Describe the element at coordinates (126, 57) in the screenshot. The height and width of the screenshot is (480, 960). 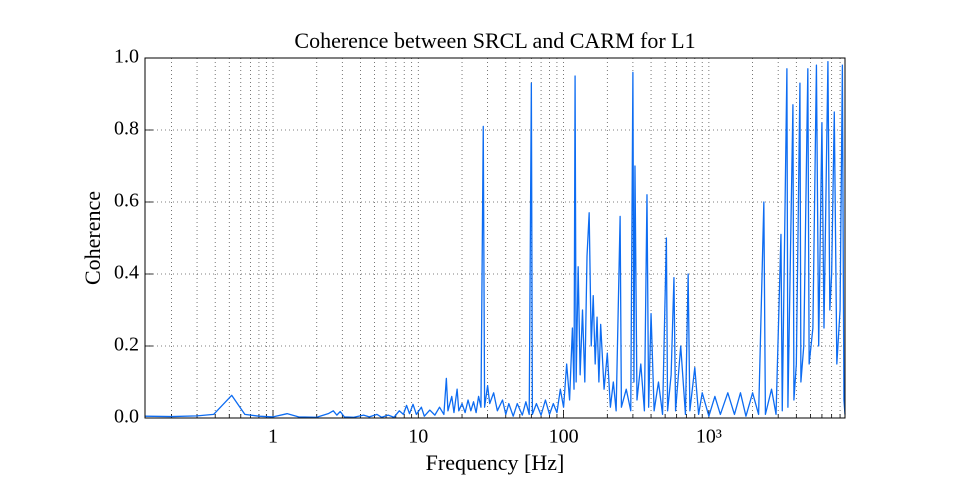
I see `y-tick-label: 1.0` at that location.